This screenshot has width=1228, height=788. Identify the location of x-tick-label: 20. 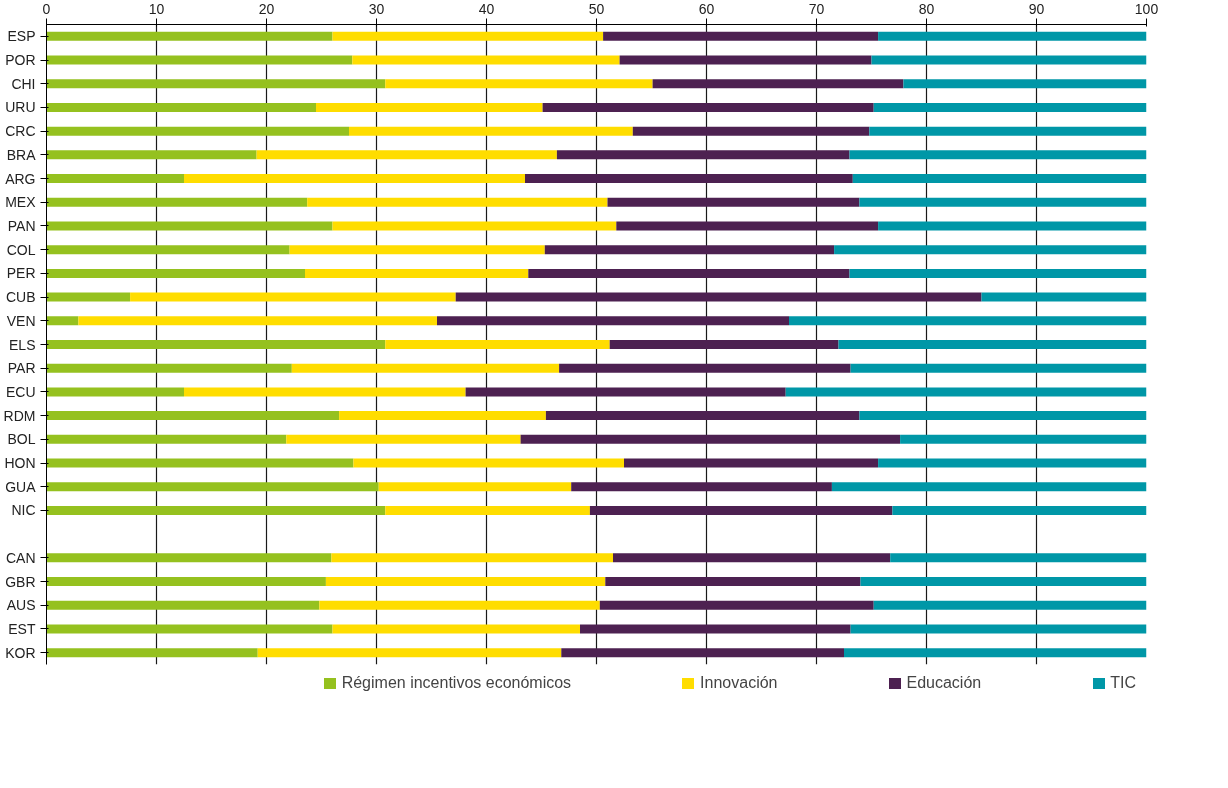
(266, 8).